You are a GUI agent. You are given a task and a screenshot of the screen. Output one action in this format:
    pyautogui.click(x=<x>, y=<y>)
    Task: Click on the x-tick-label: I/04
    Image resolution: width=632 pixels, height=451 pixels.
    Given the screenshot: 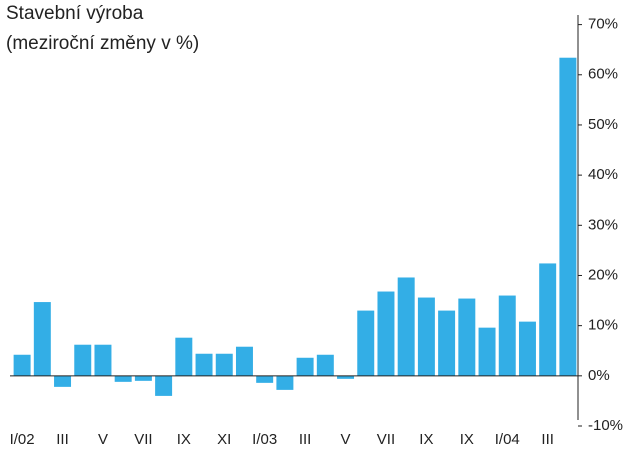 What is the action you would take?
    pyautogui.click(x=507, y=439)
    